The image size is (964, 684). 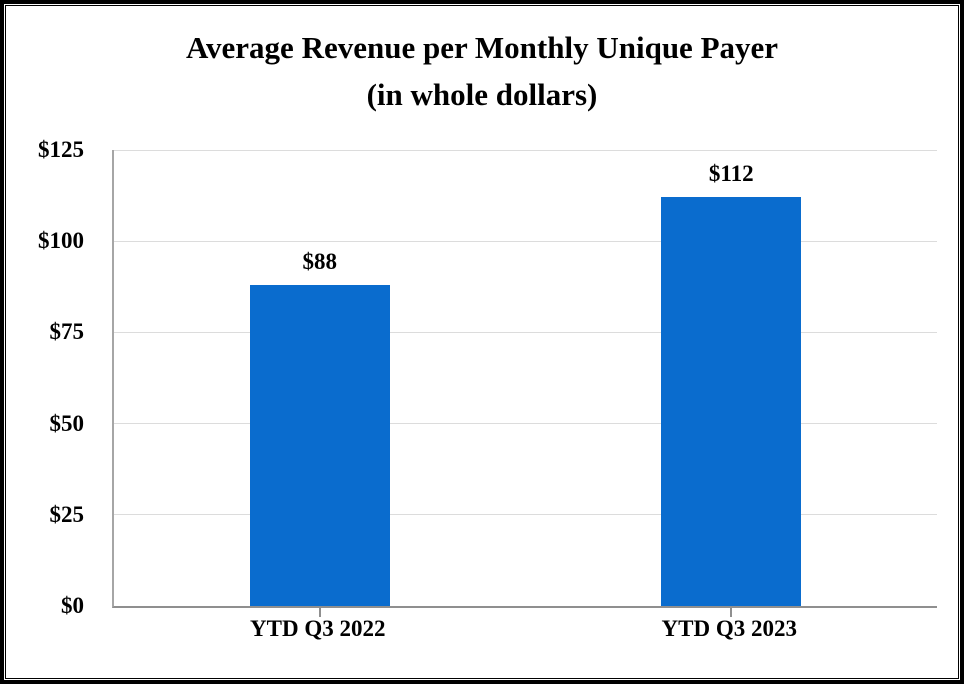 What do you see at coordinates (729, 628) in the screenshot?
I see `x-category-label: YTD Q3 2023` at bounding box center [729, 628].